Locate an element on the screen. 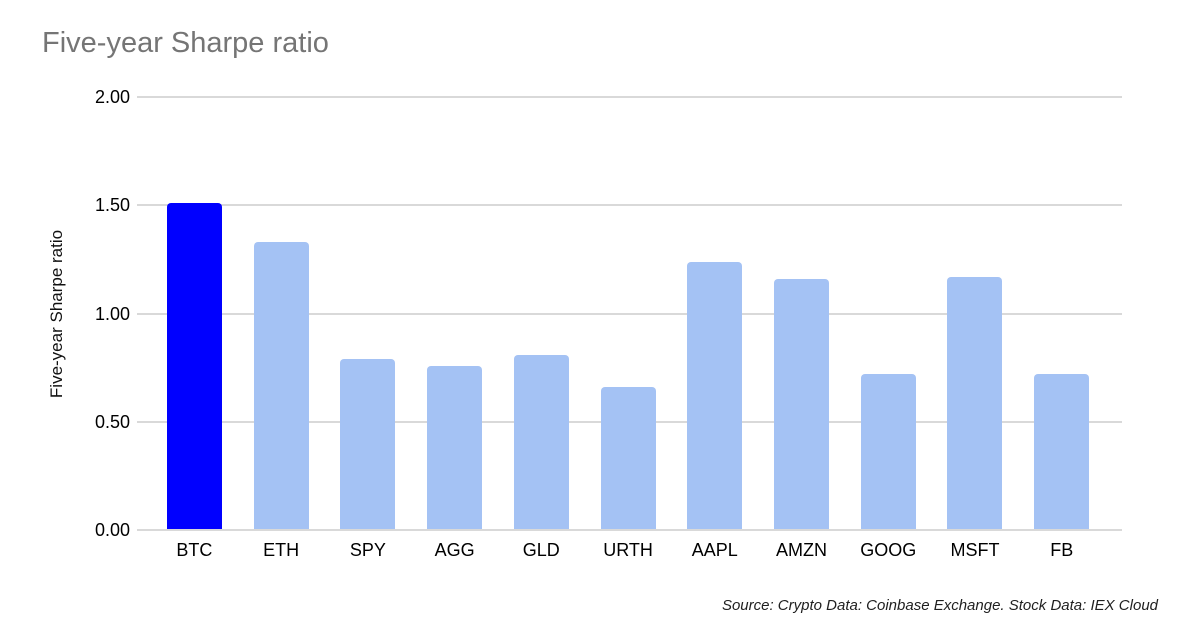  x-label-msft: MSFT is located at coordinates (975, 550).